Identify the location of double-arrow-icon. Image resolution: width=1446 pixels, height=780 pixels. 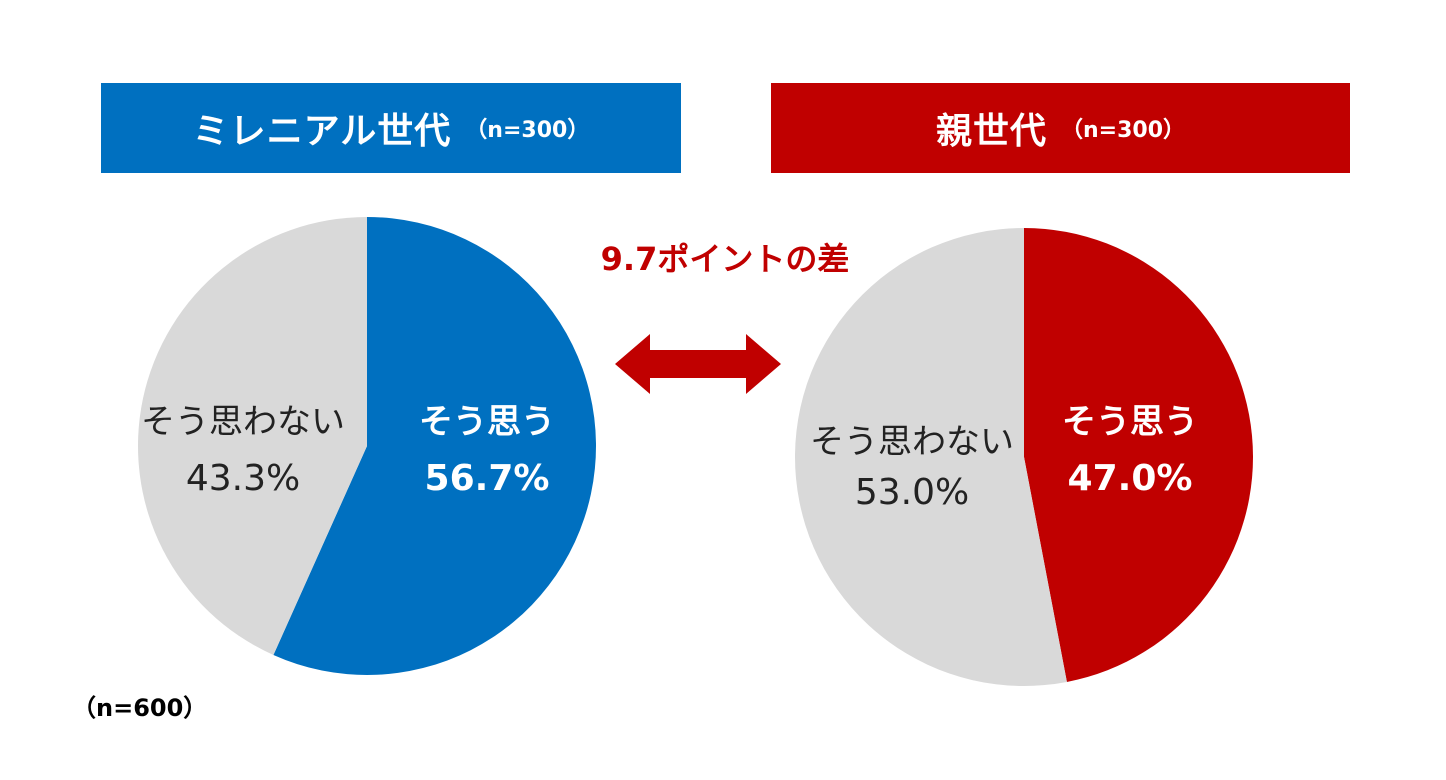
(698, 364).